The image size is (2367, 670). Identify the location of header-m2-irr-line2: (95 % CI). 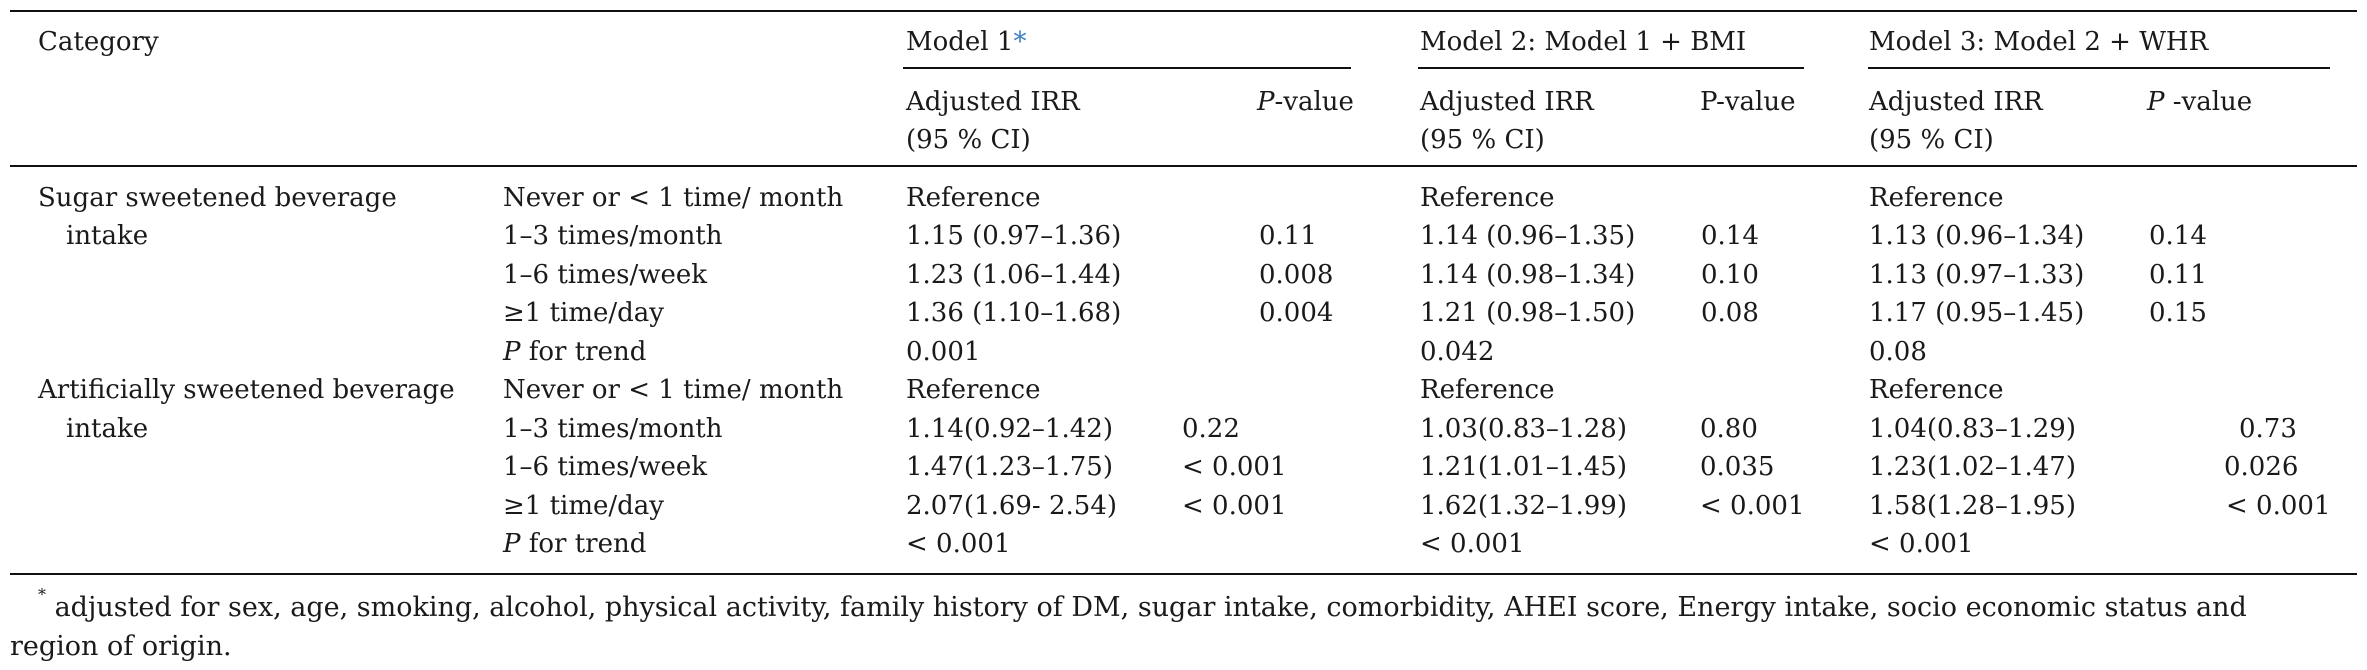
(1482, 140).